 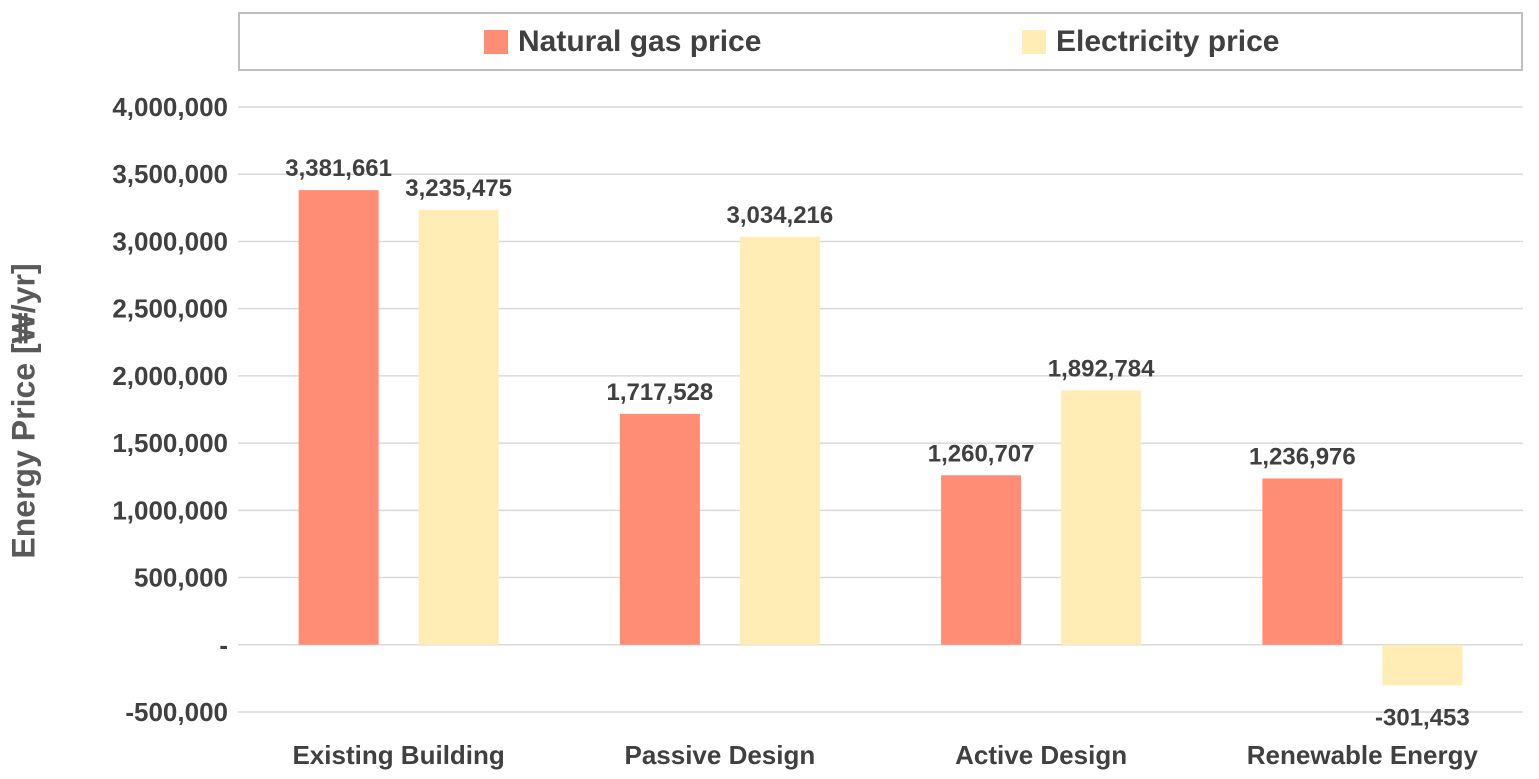 I want to click on y-tick-label: 4,000,000, so click(x=170, y=107).